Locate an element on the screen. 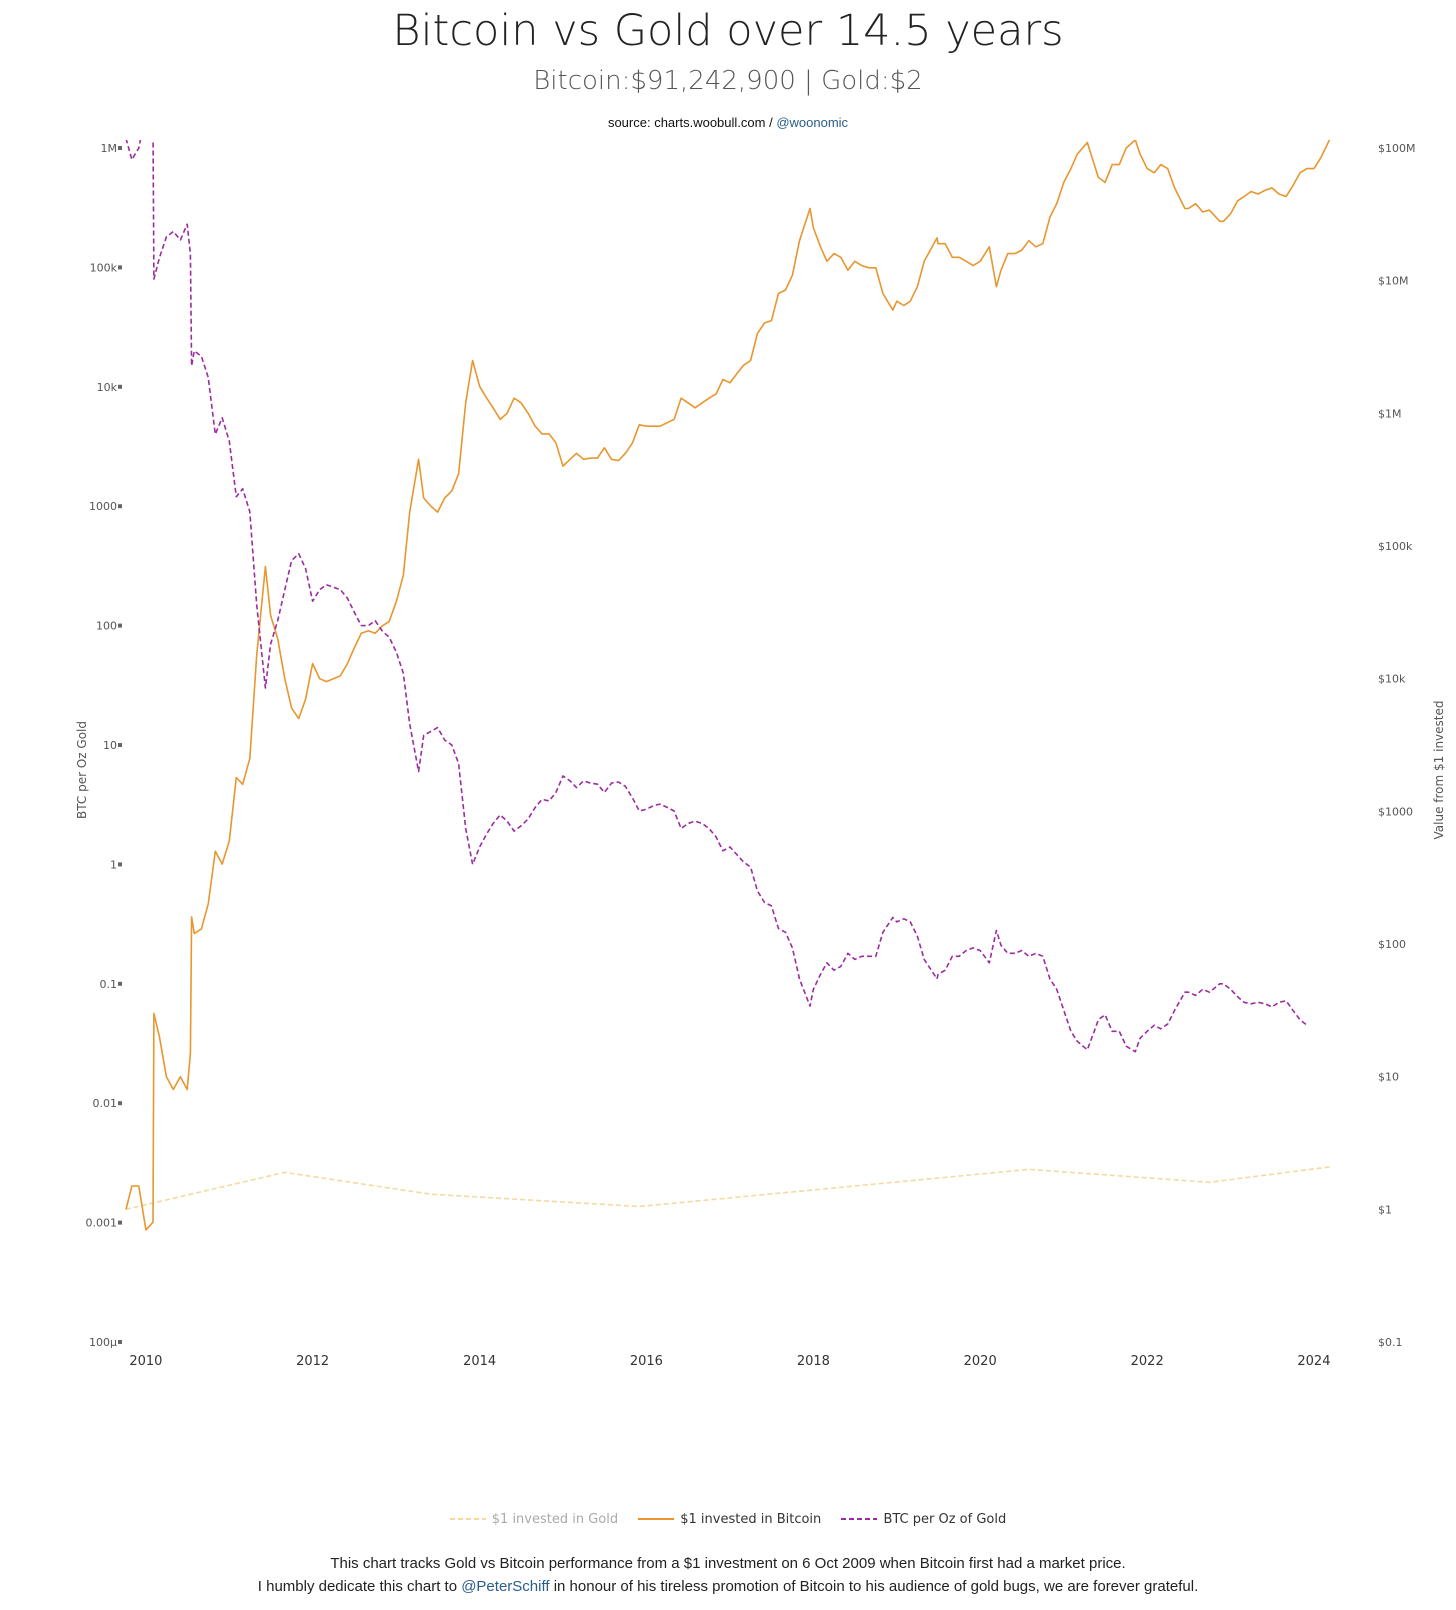  left-tick-label: 10k is located at coordinates (107, 387).